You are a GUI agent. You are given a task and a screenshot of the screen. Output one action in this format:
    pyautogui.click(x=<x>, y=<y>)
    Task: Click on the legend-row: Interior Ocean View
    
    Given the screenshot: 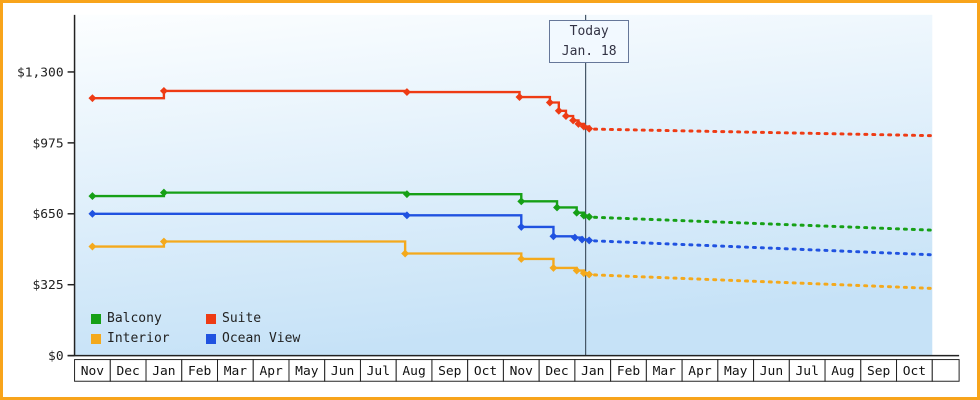 What is the action you would take?
    pyautogui.click(x=206, y=338)
    